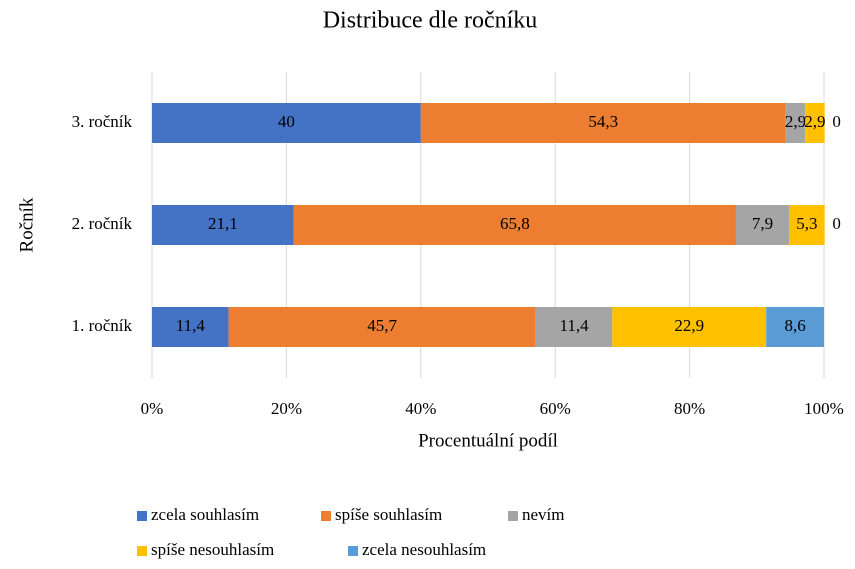  Describe the element at coordinates (488, 440) in the screenshot. I see `x-axis-label: Procentuální podíl` at that location.